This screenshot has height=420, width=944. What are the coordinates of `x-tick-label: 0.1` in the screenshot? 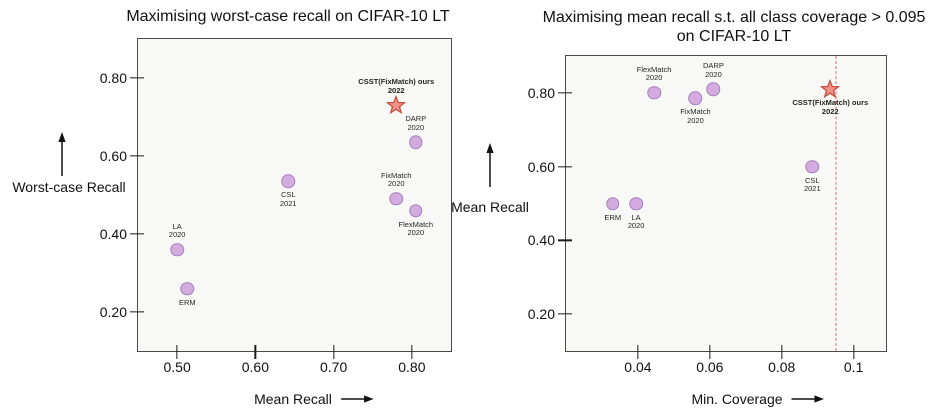 It's located at (853, 367).